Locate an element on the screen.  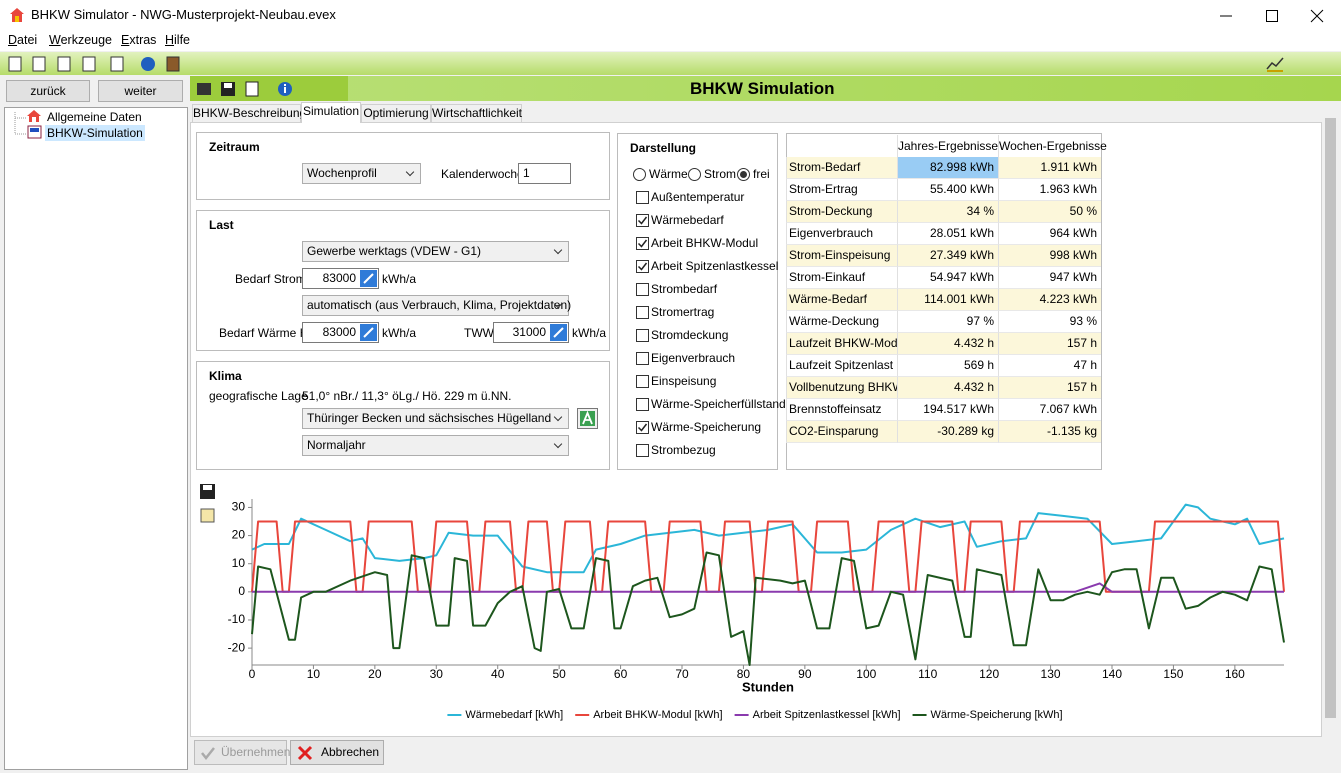
y-tick-label: 0 is located at coordinates (241, 591).